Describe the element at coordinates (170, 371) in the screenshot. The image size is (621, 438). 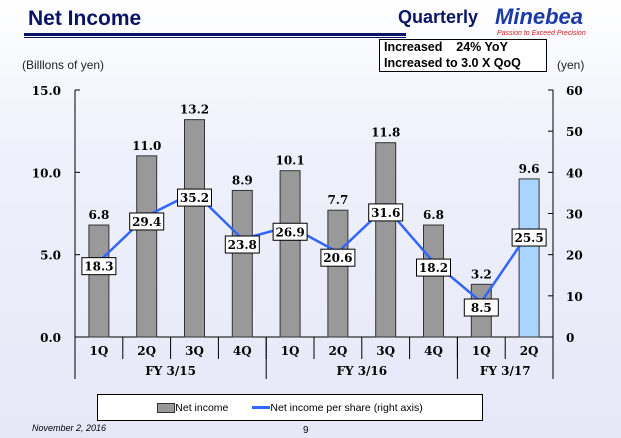
I see `group-label: FY 3/15` at that location.